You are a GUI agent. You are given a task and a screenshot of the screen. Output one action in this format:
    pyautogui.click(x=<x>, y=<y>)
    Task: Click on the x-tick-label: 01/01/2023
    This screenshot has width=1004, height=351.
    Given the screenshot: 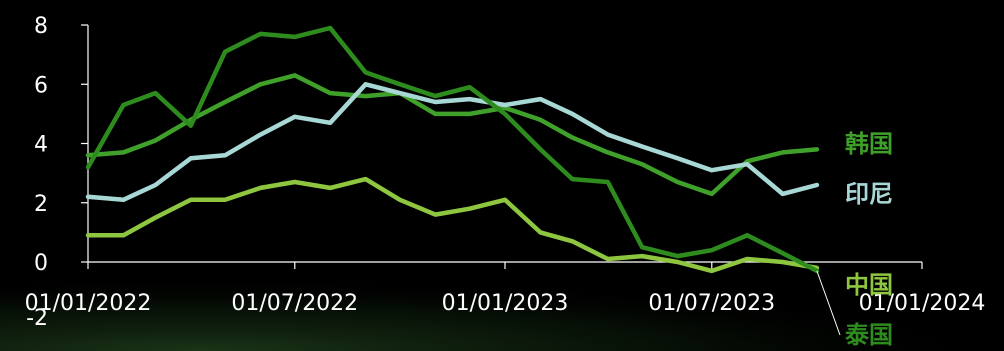 What is the action you would take?
    pyautogui.click(x=505, y=303)
    